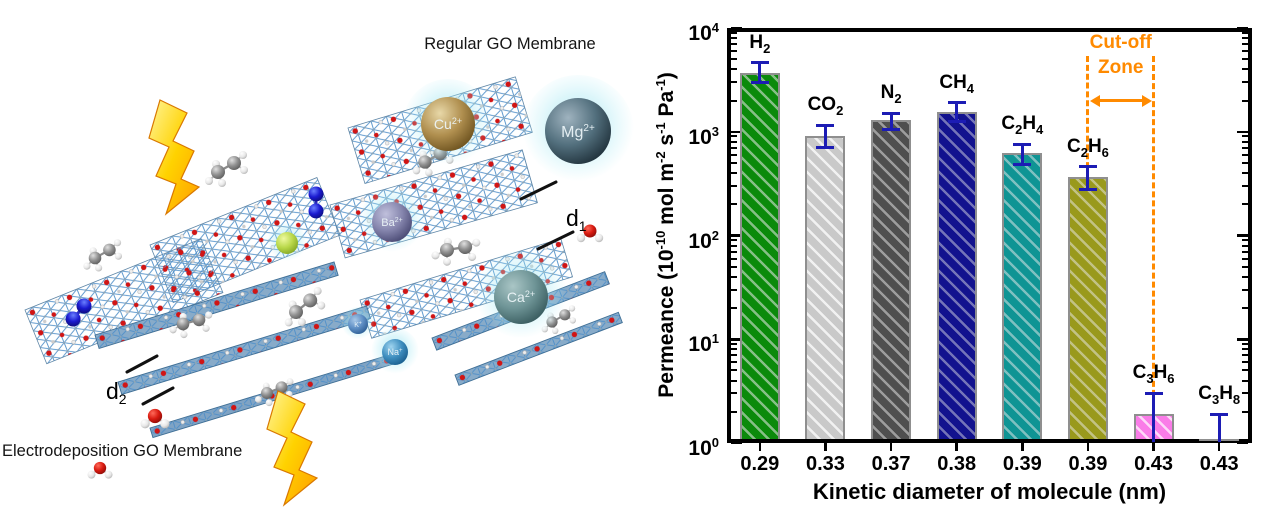 This screenshot has width=1269, height=519. What do you see at coordinates (760, 464) in the screenshot?
I see `x-tick-label: 0.29` at bounding box center [760, 464].